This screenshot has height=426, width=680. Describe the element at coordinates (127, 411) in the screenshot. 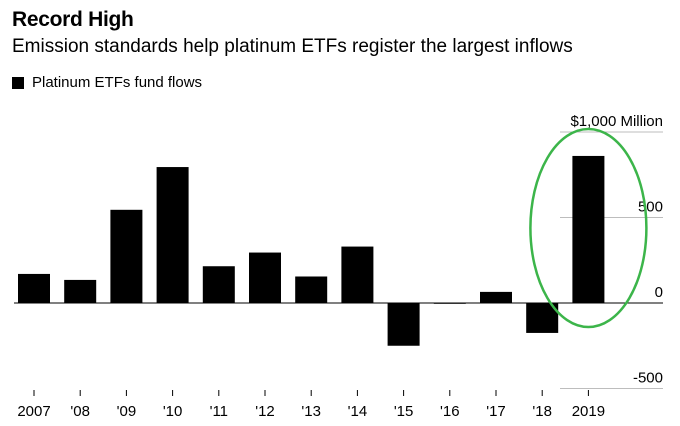

I see `x-tick-label: '09` at that location.